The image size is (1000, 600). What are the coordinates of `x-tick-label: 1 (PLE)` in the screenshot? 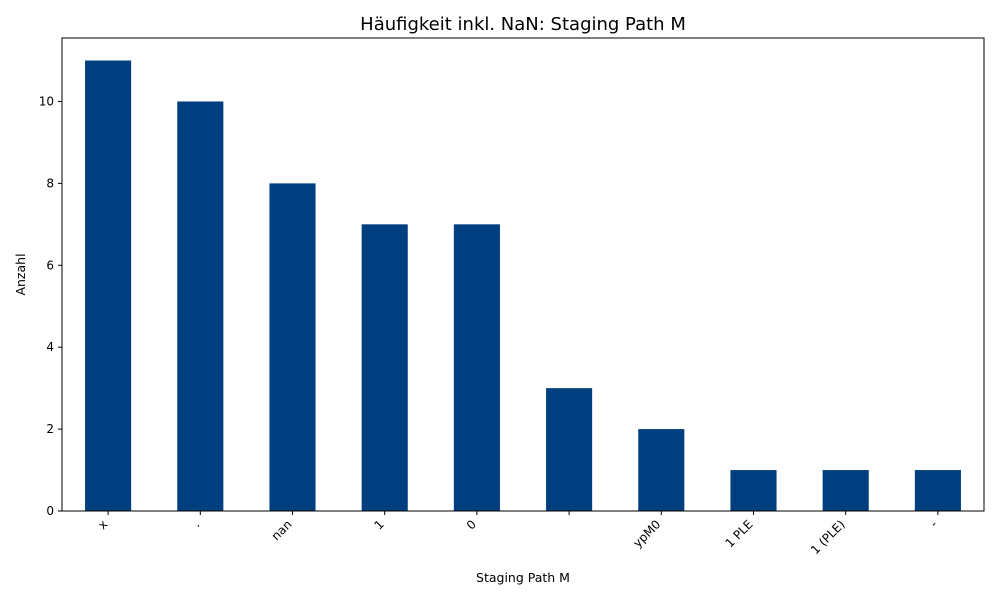 It's located at (828, 537).